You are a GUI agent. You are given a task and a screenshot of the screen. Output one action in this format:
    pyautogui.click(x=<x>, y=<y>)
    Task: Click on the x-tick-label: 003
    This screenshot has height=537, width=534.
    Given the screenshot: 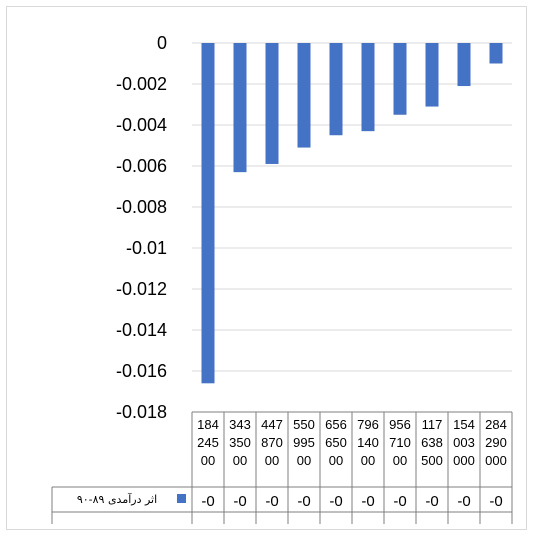 What is the action you would take?
    pyautogui.click(x=464, y=442)
    